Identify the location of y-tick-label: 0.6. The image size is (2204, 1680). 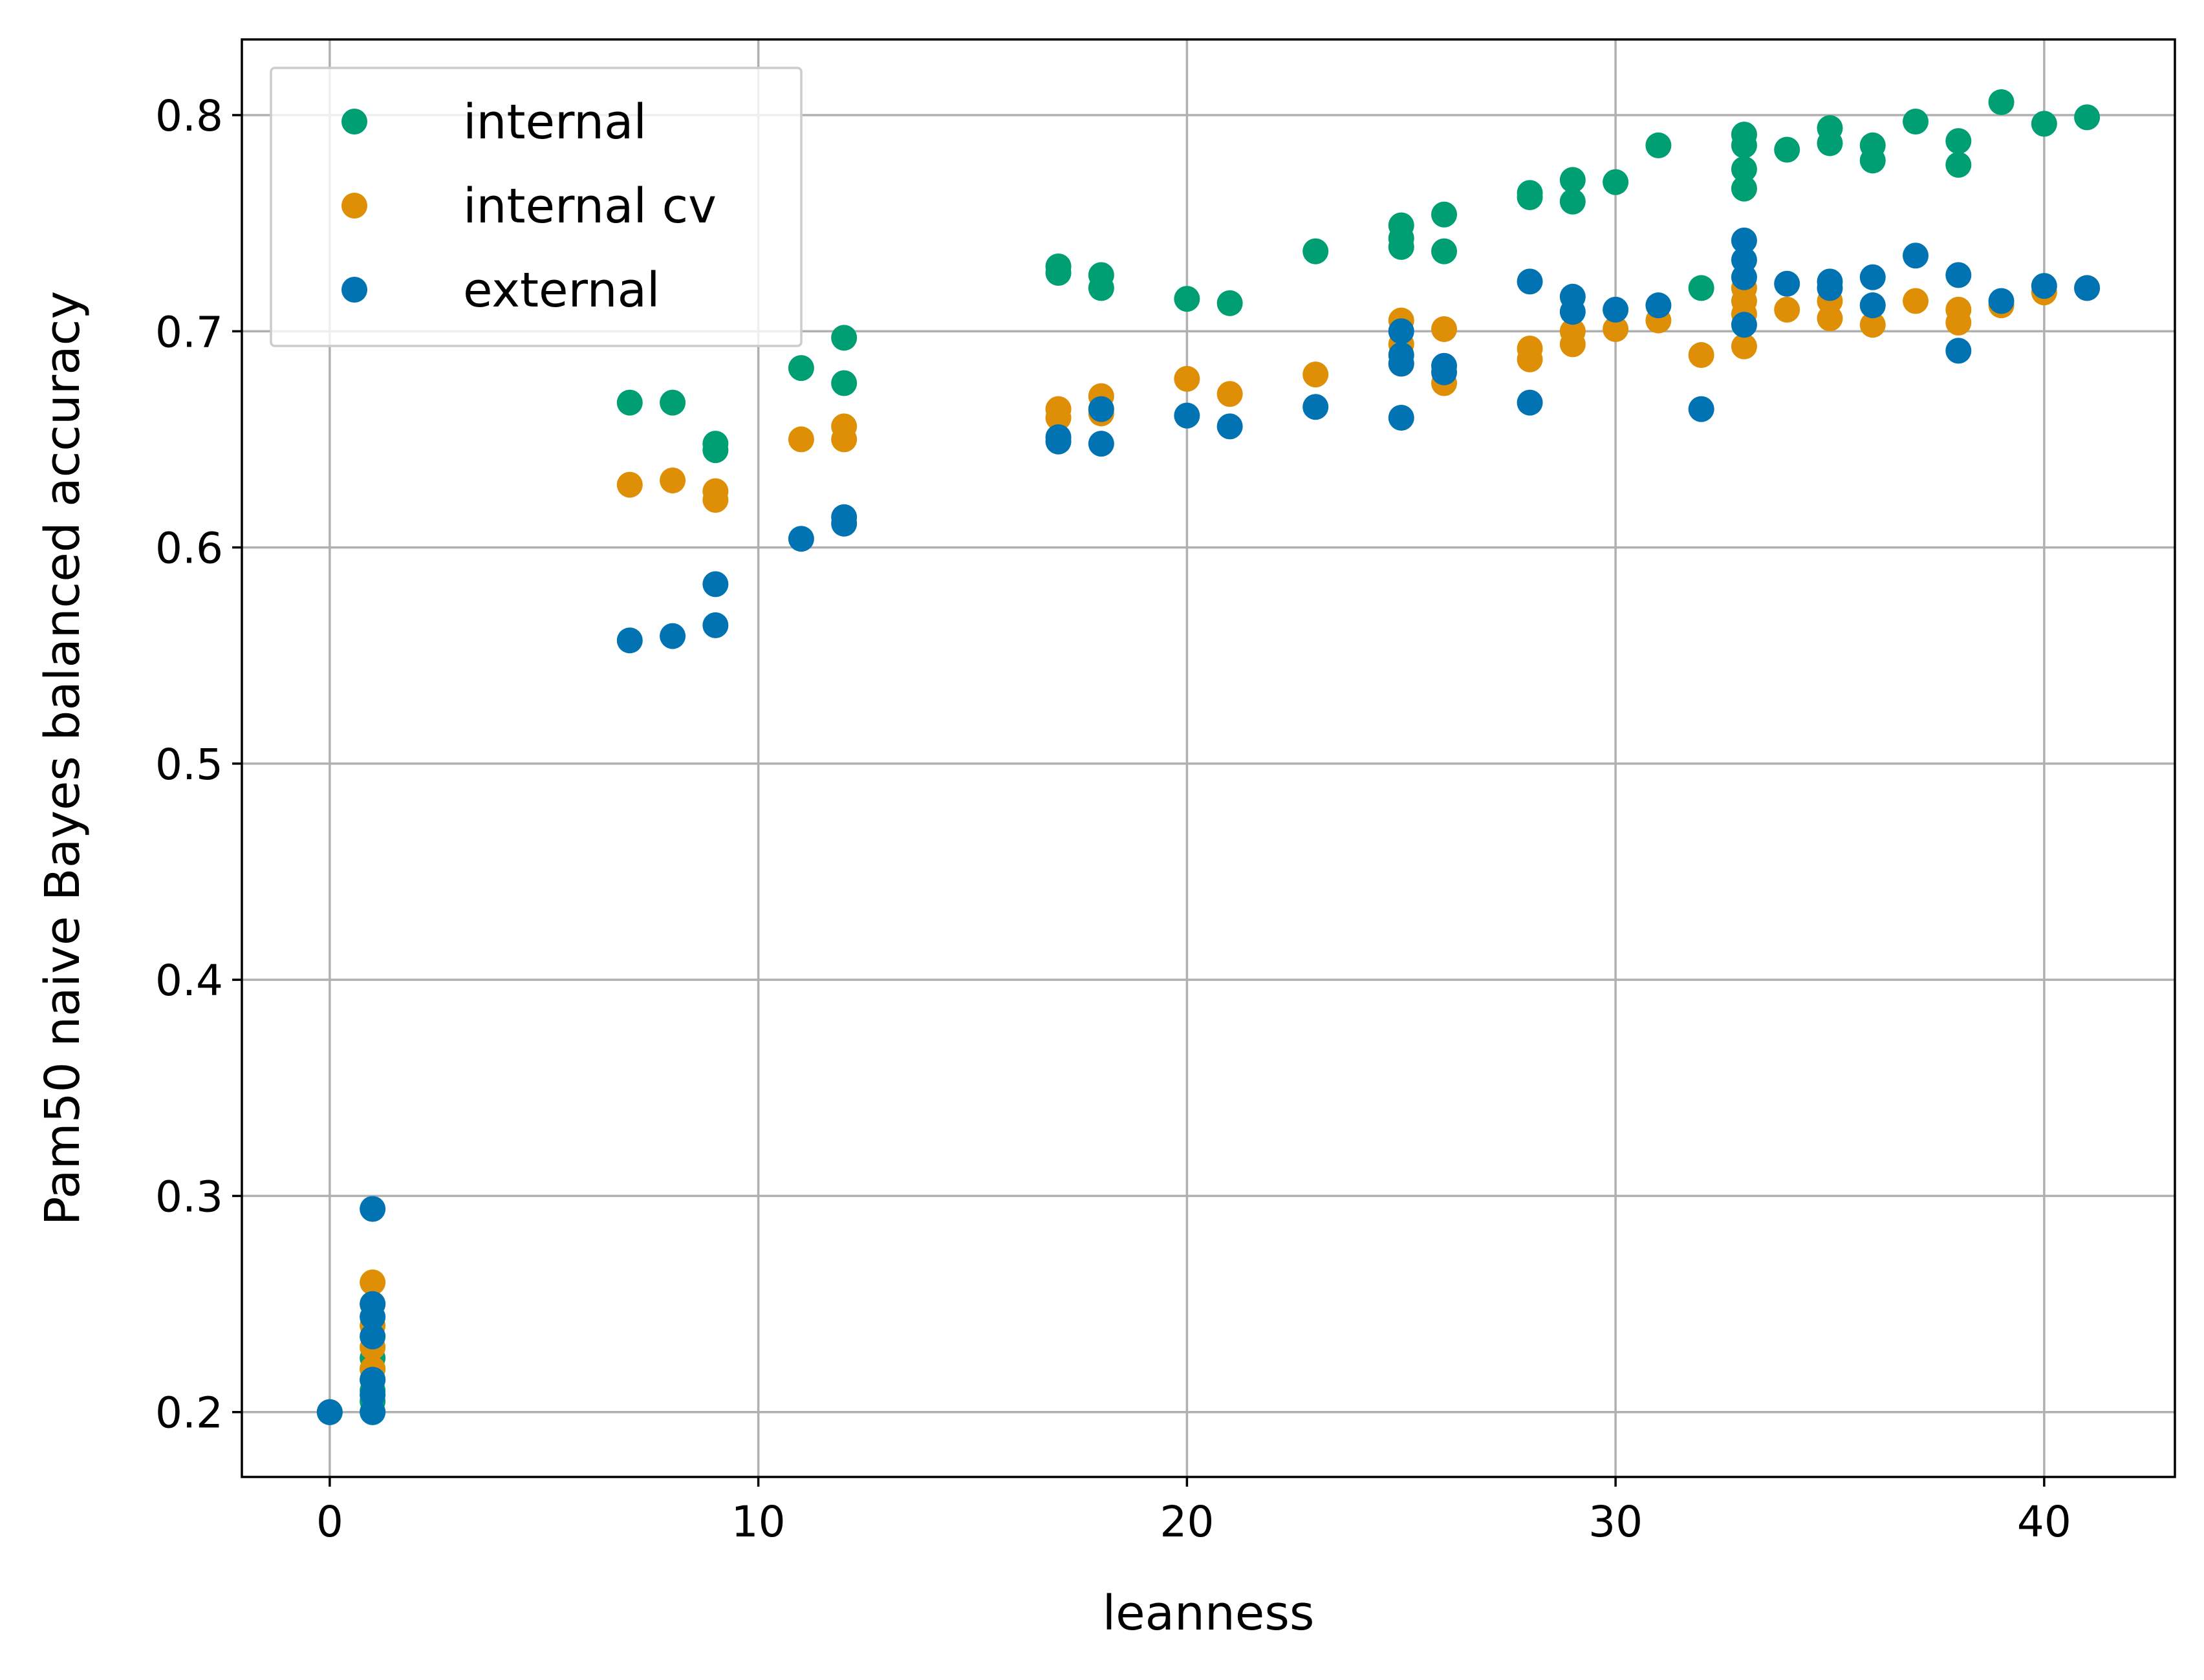
(189, 549).